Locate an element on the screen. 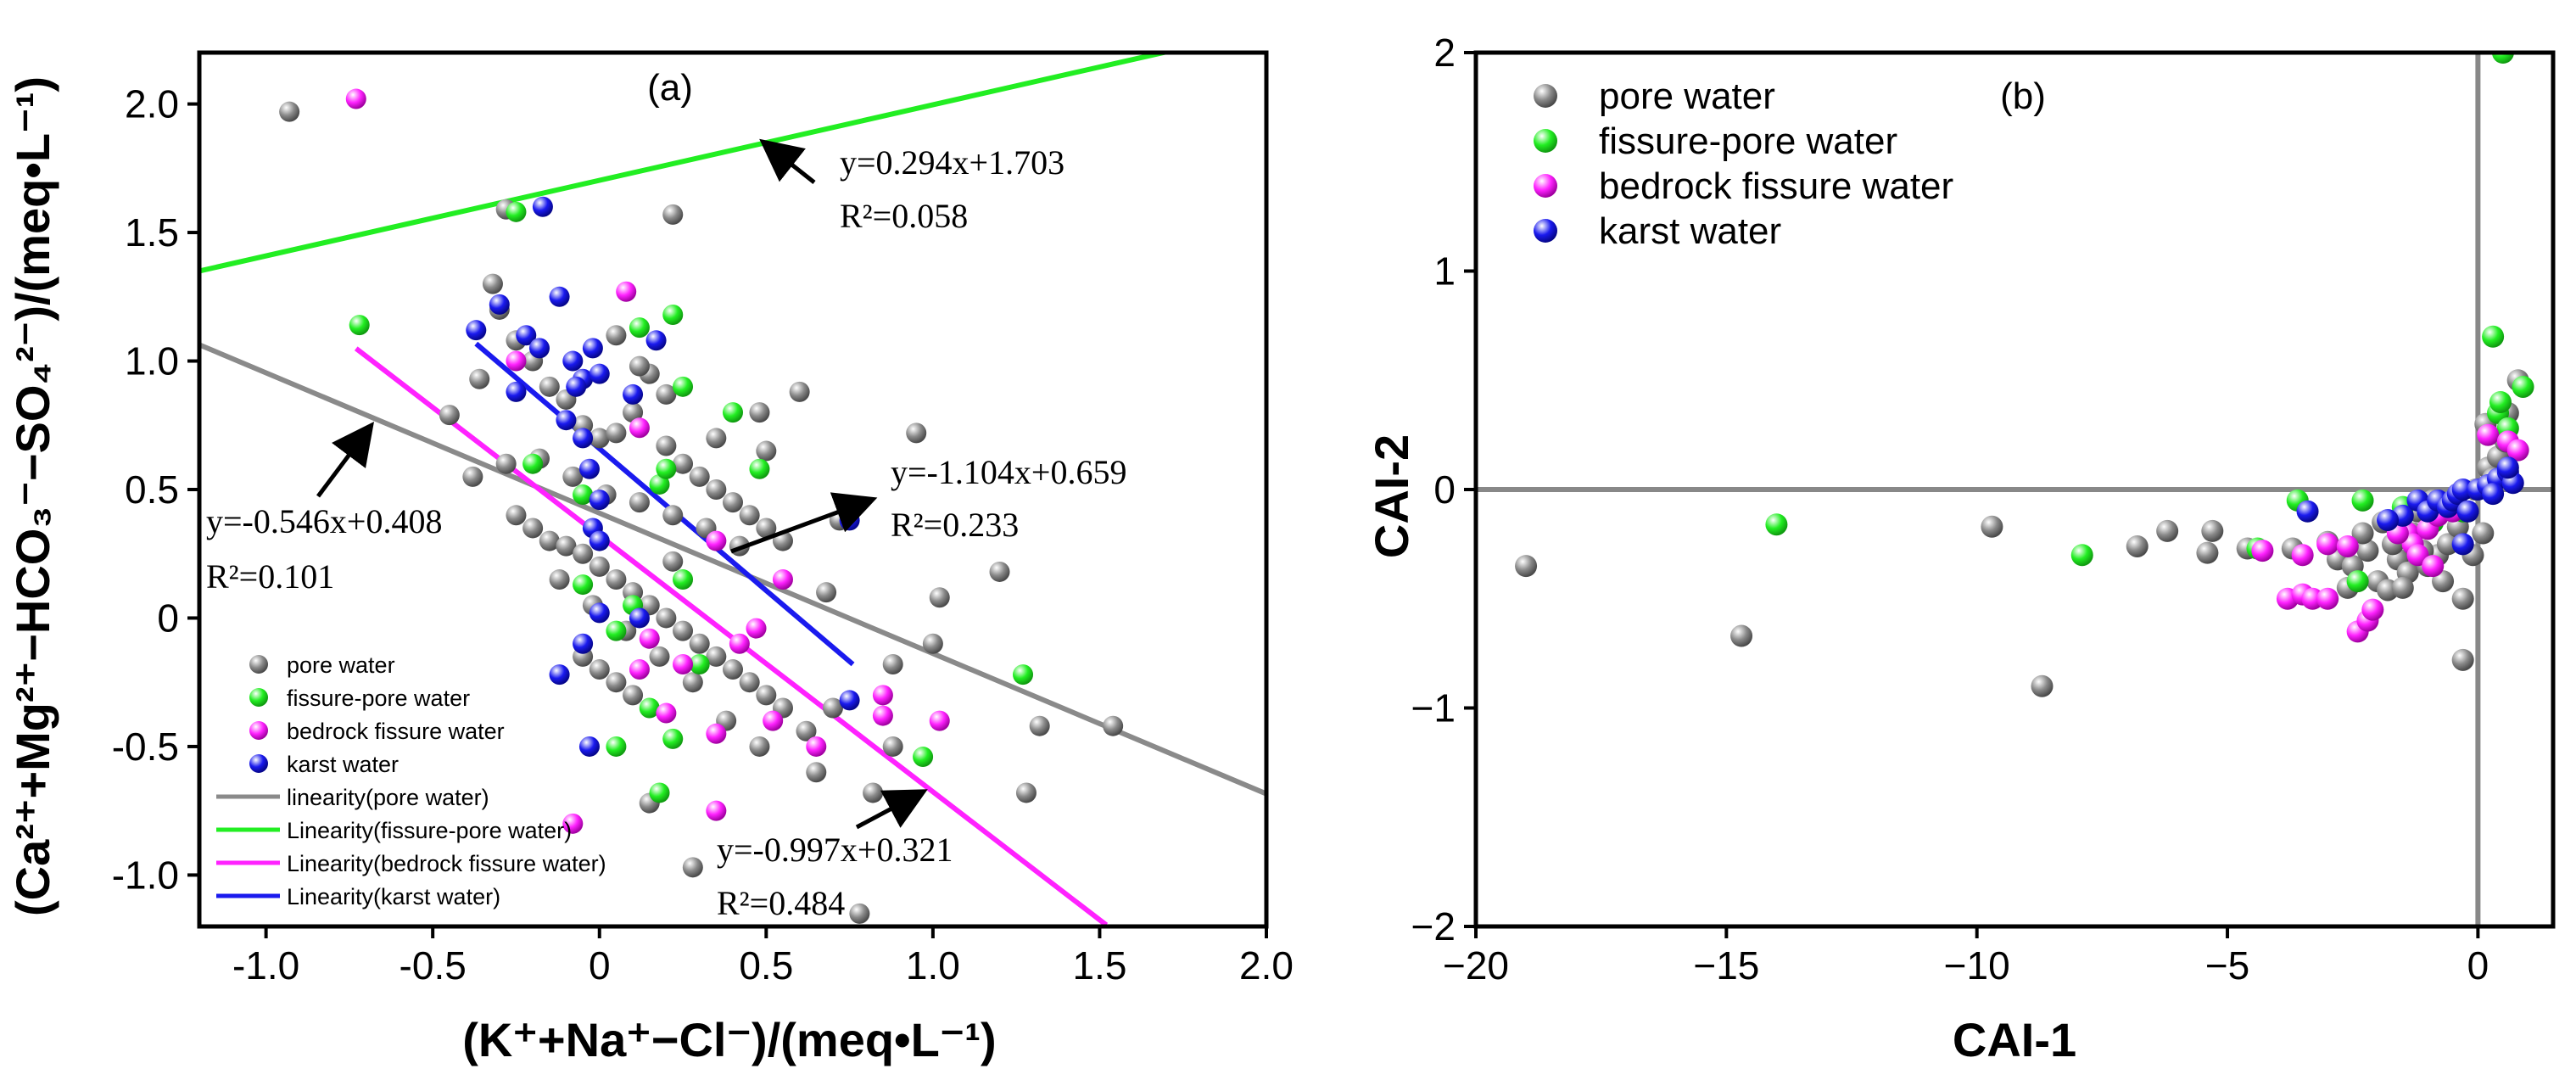 The width and height of the screenshot is (2576, 1080). series-karst-water is located at coordinates (663, 477).